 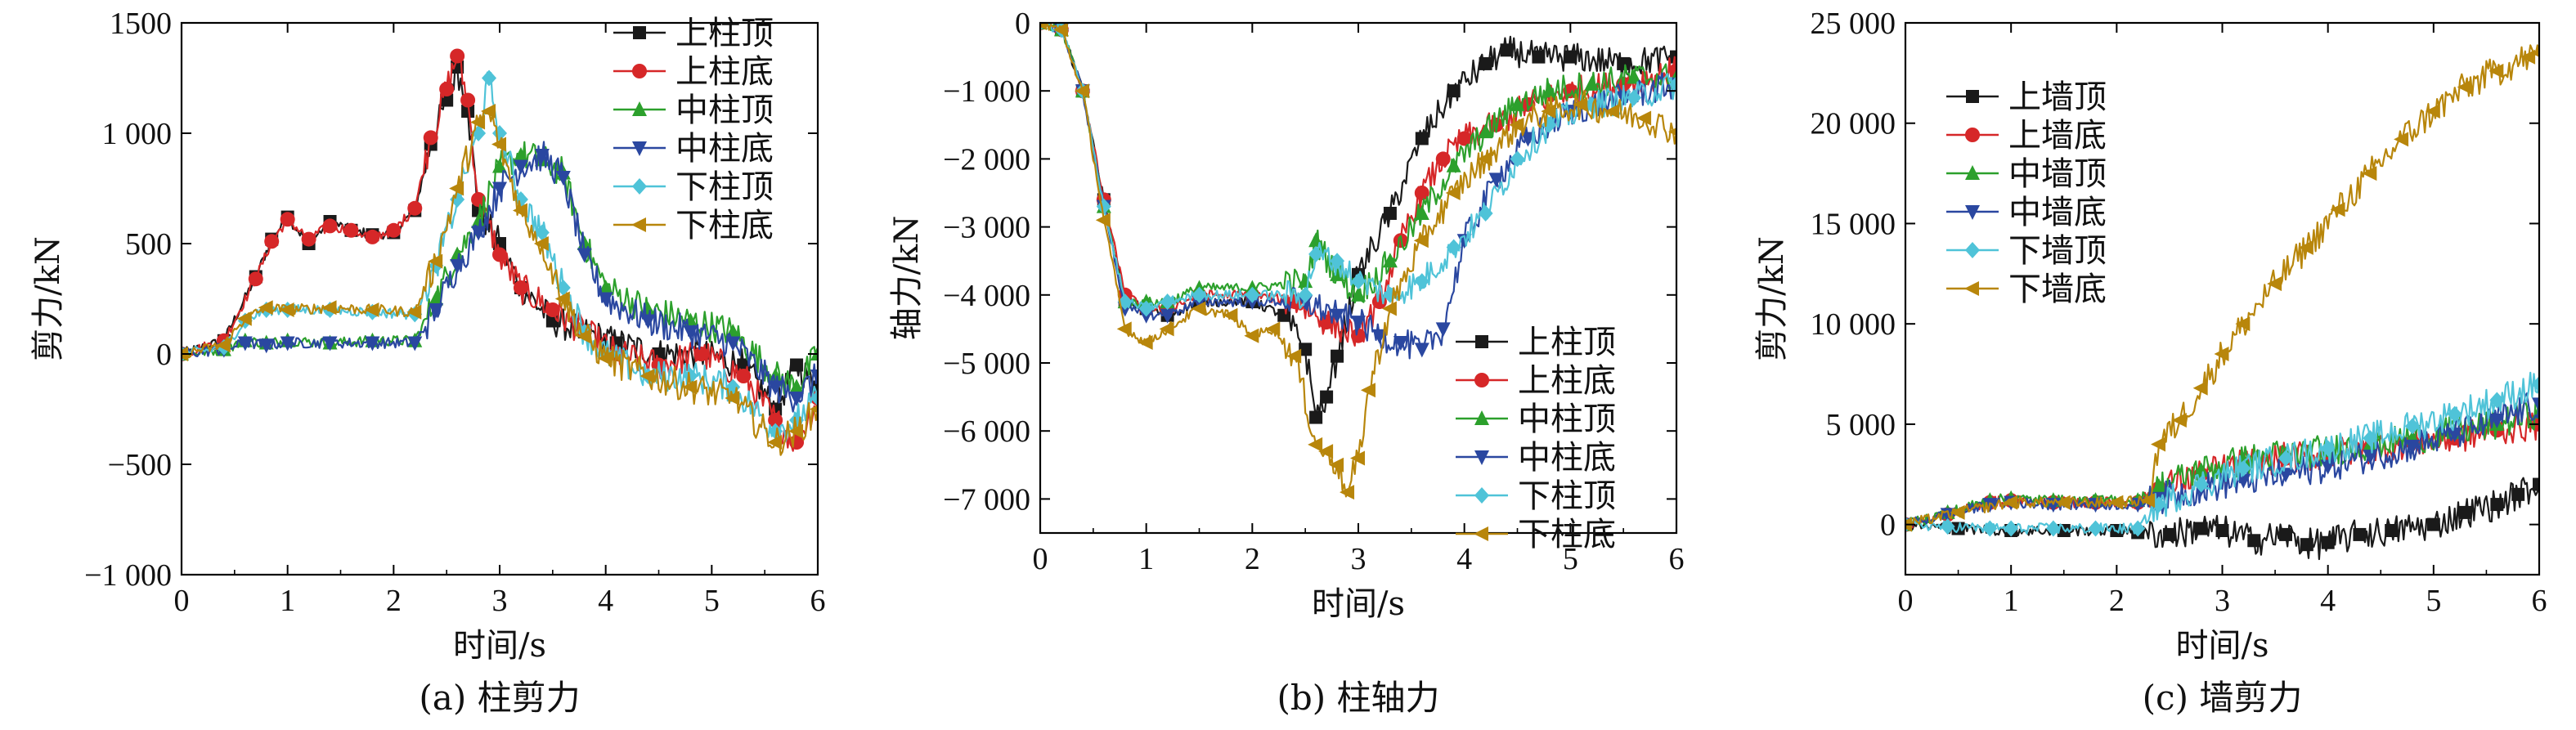 I want to click on x-tick-label: 3, so click(x=500, y=601).